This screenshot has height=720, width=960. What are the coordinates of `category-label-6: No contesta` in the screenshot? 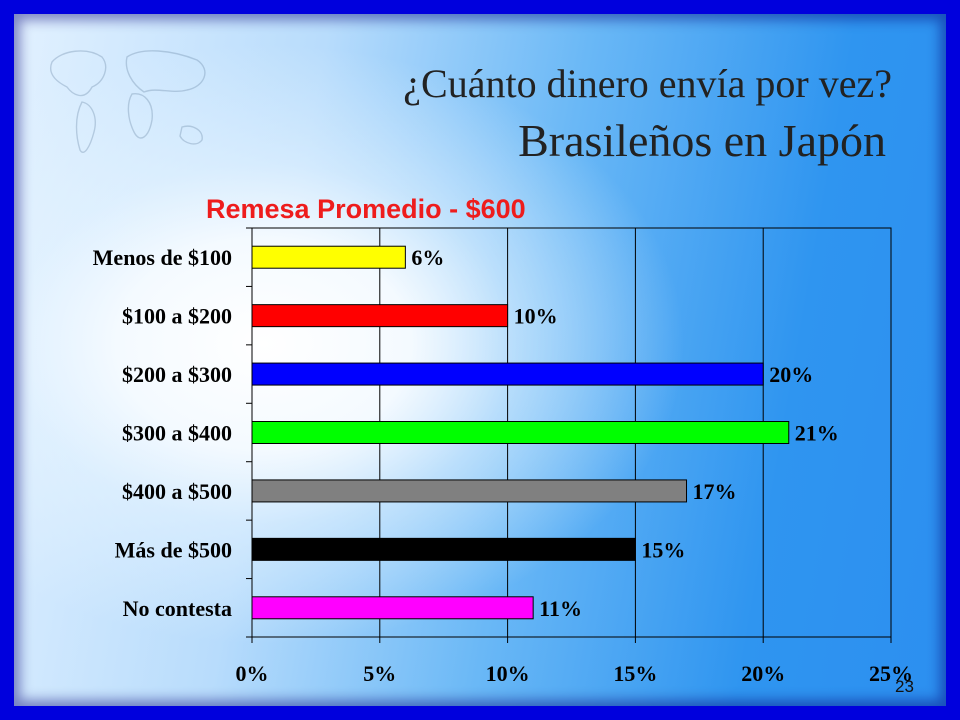 It's located at (177, 608).